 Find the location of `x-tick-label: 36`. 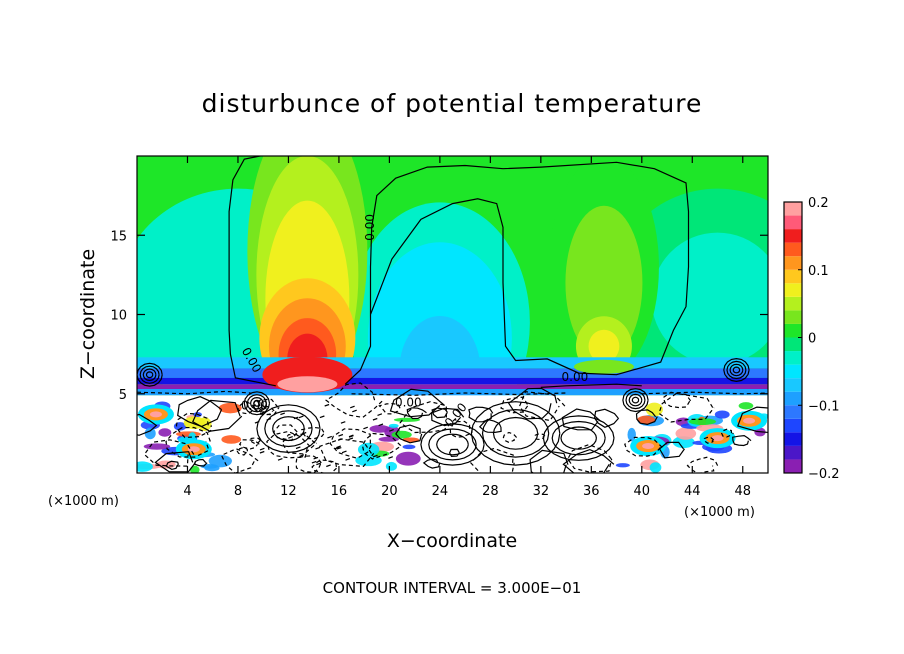

x-tick-label: 36 is located at coordinates (591, 491).